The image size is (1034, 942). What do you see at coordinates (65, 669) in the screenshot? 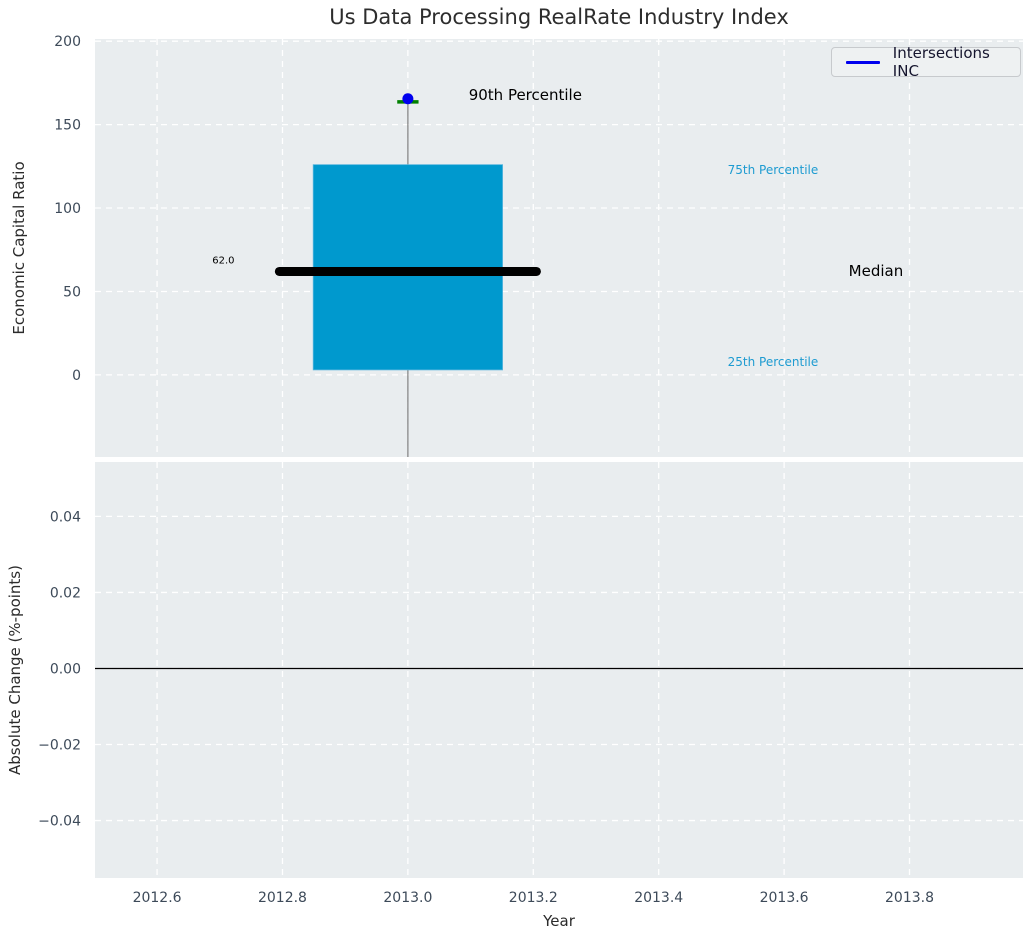
I see `y-tick-label: 0.00` at bounding box center [65, 669].